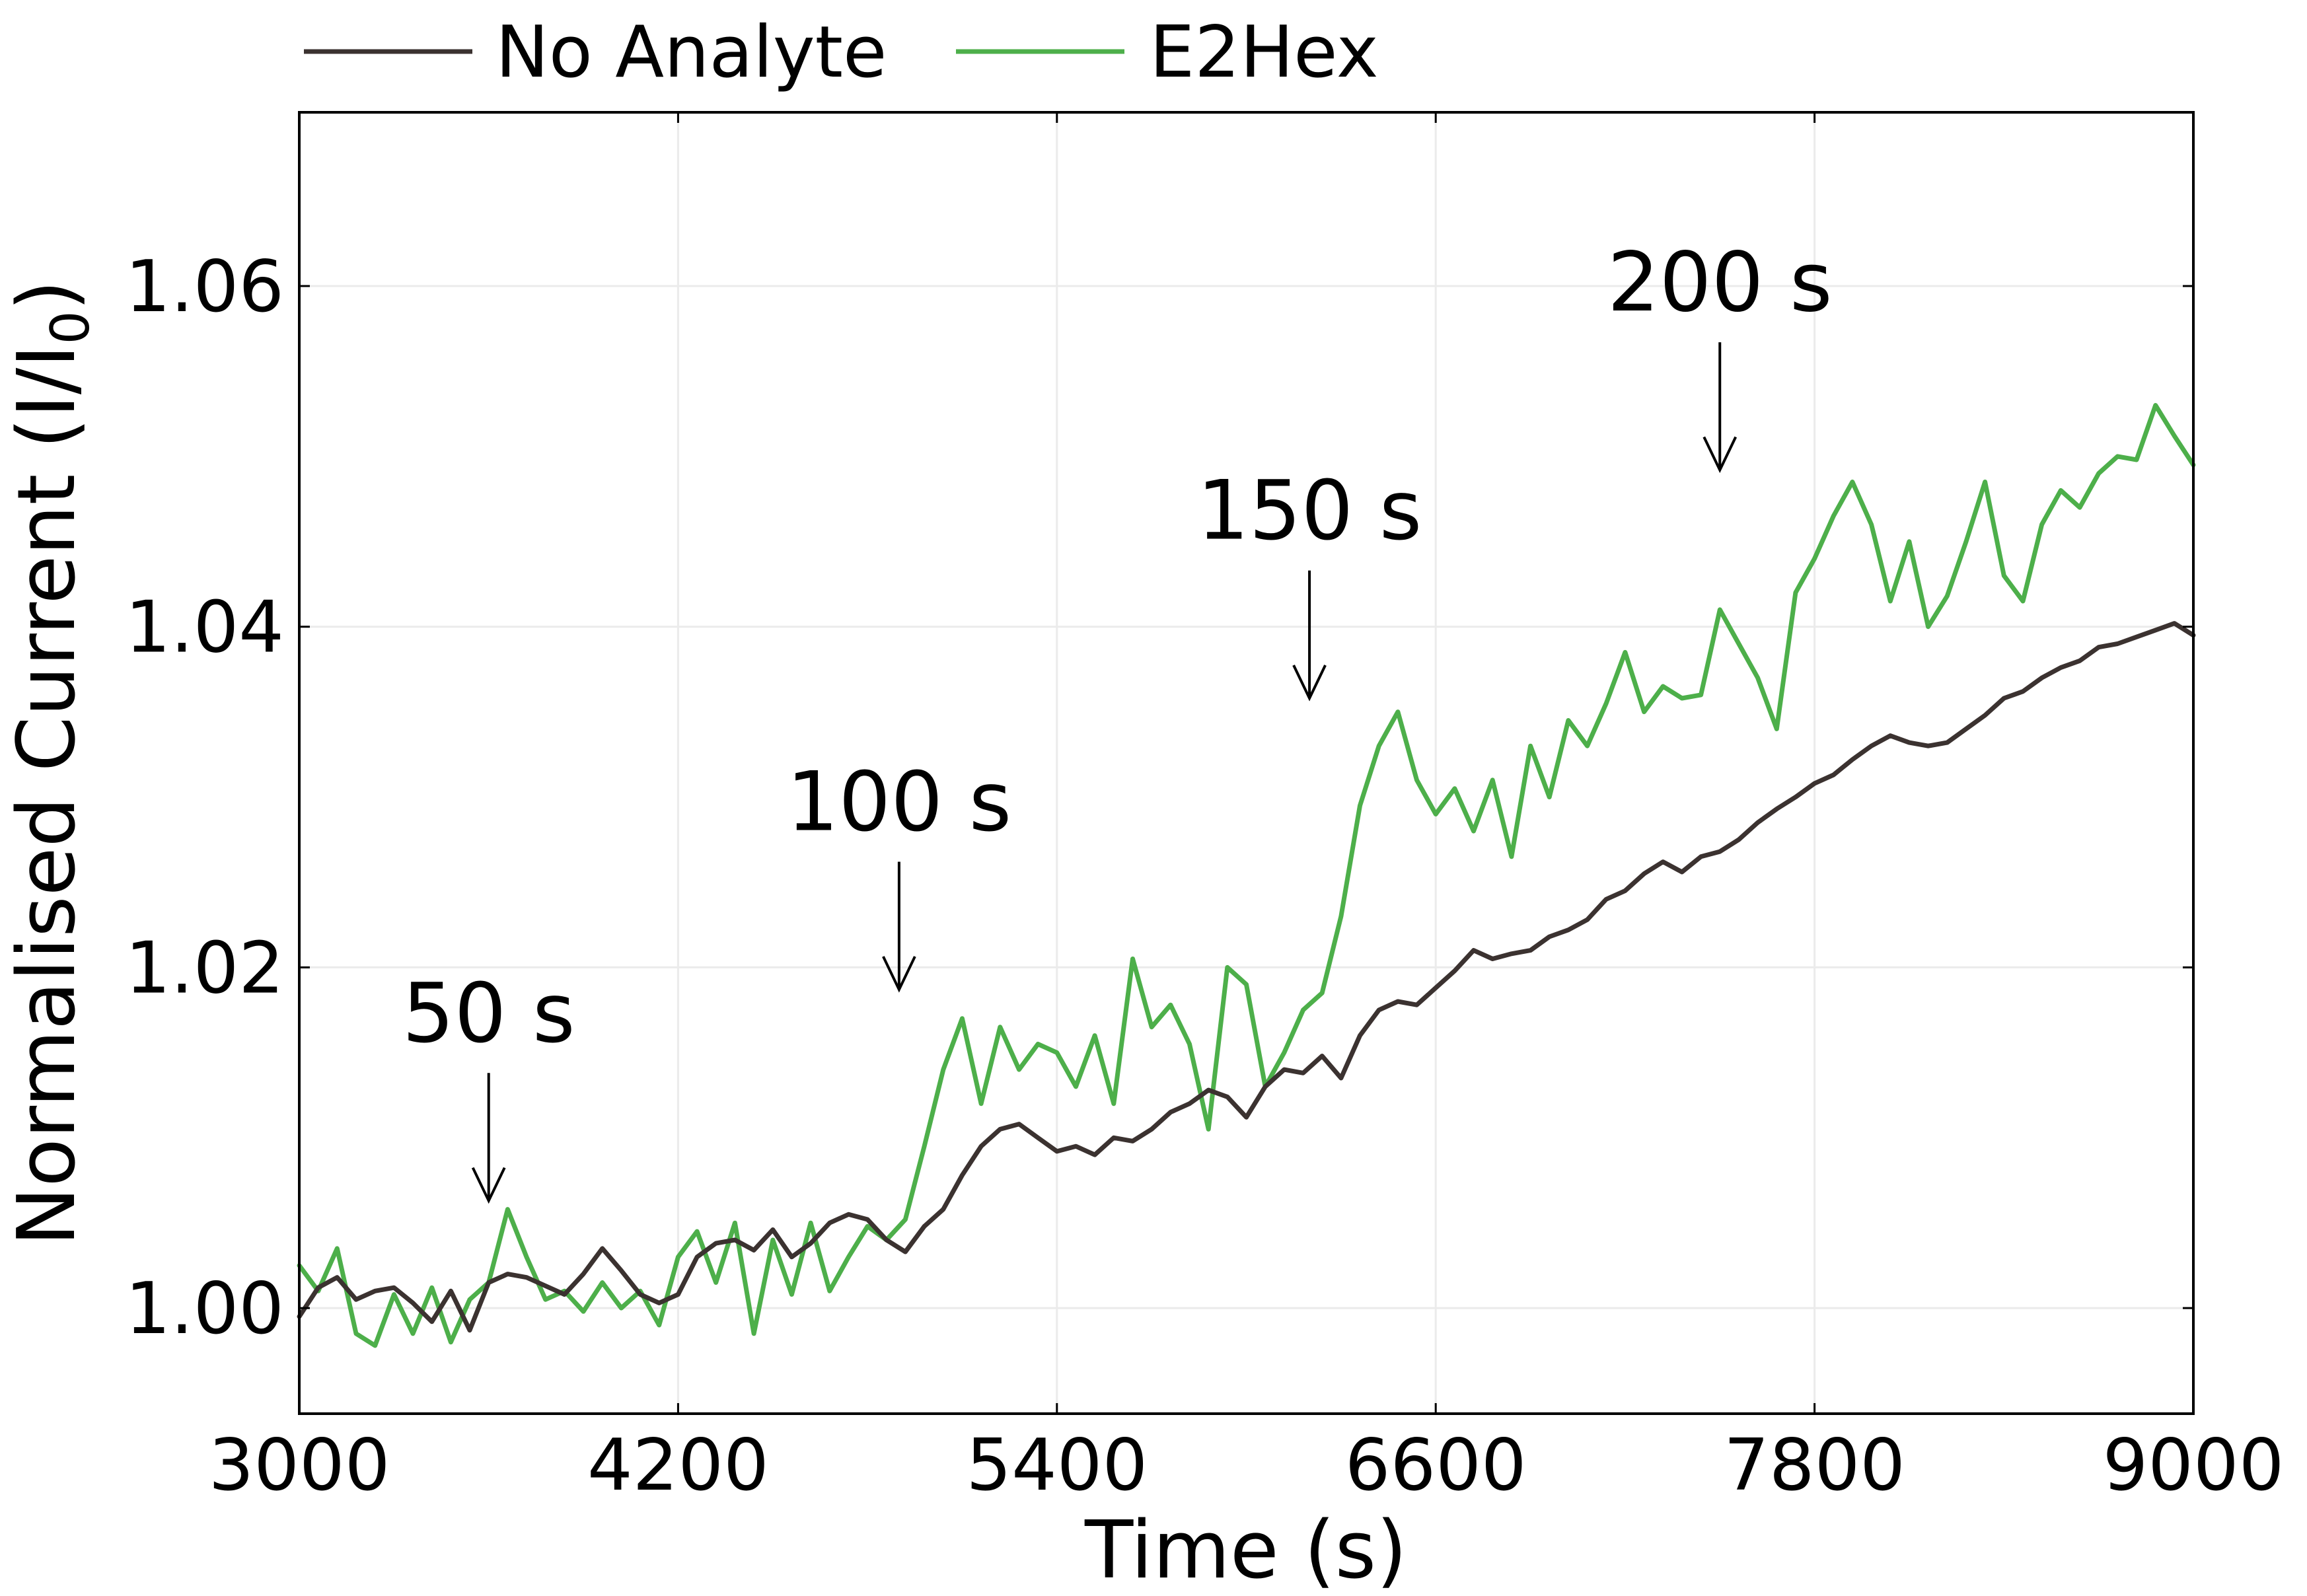 This screenshot has width=2307, height=1596. What do you see at coordinates (205, 287) in the screenshot?
I see `y-tick-label: 1.06` at bounding box center [205, 287].